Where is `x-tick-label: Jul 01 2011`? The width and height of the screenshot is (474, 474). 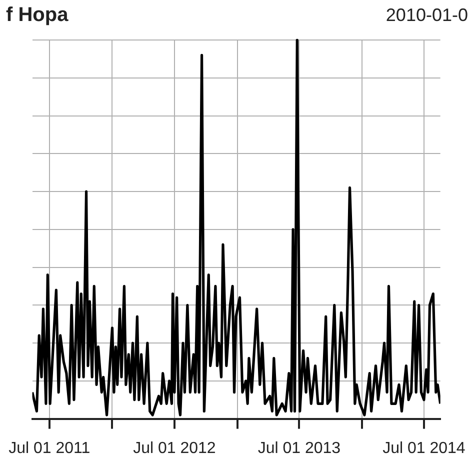
x-tick-label: Jul 01 2011 is located at coordinates (49, 448).